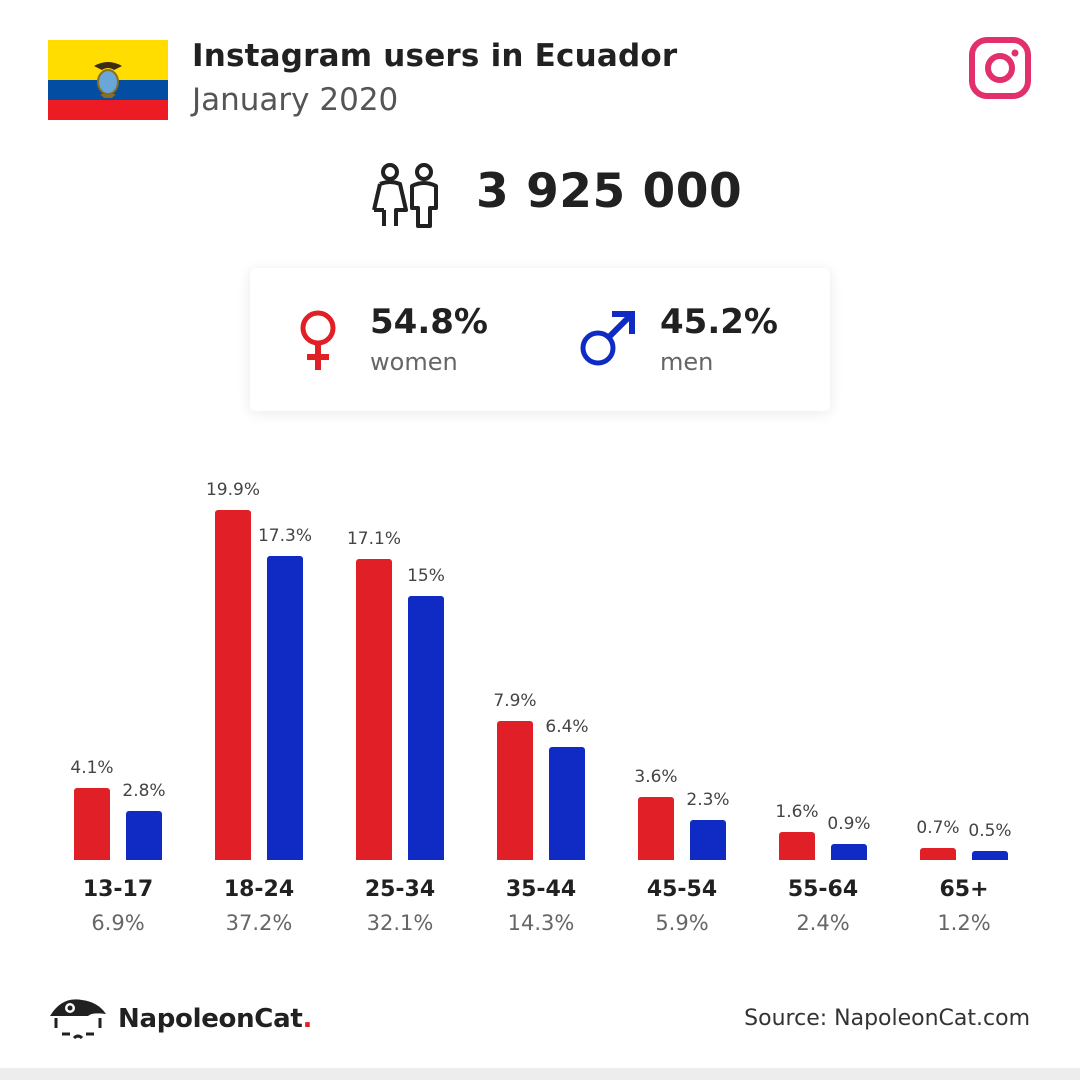 The image size is (1080, 1080). What do you see at coordinates (609, 191) in the screenshot?
I see `total-users: 3 925 000` at bounding box center [609, 191].